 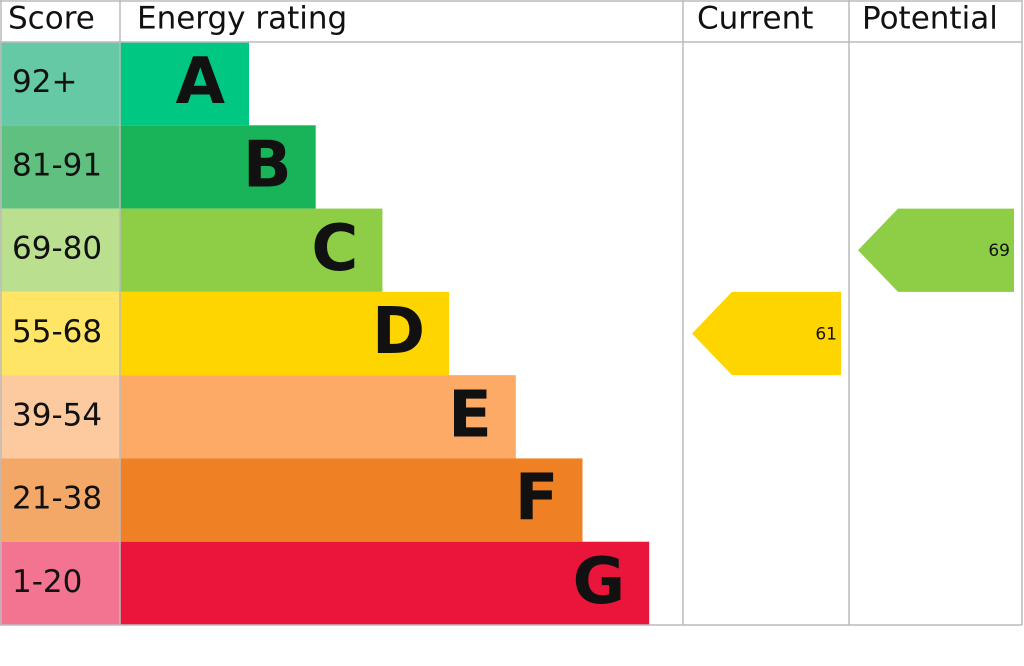 What do you see at coordinates (936, 250) in the screenshot?
I see `potential-arrow` at bounding box center [936, 250].